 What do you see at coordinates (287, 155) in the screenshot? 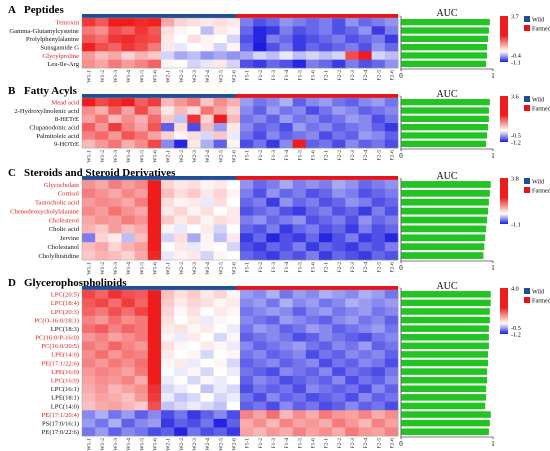
I see `column-label: F1-4` at bounding box center [287, 155].